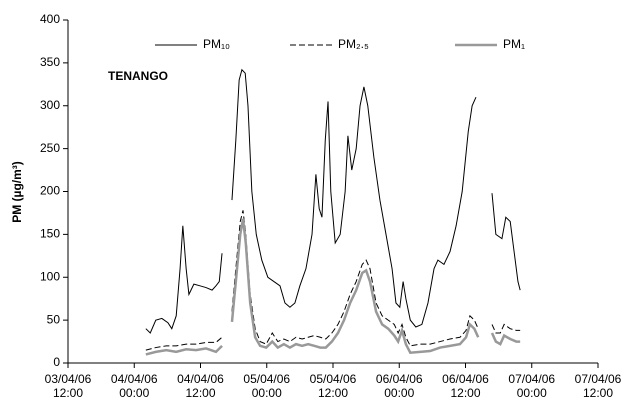 The image size is (627, 410). Describe the element at coordinates (200, 386) in the screenshot. I see `x-tick-label: 04/04/06 12:00` at that location.